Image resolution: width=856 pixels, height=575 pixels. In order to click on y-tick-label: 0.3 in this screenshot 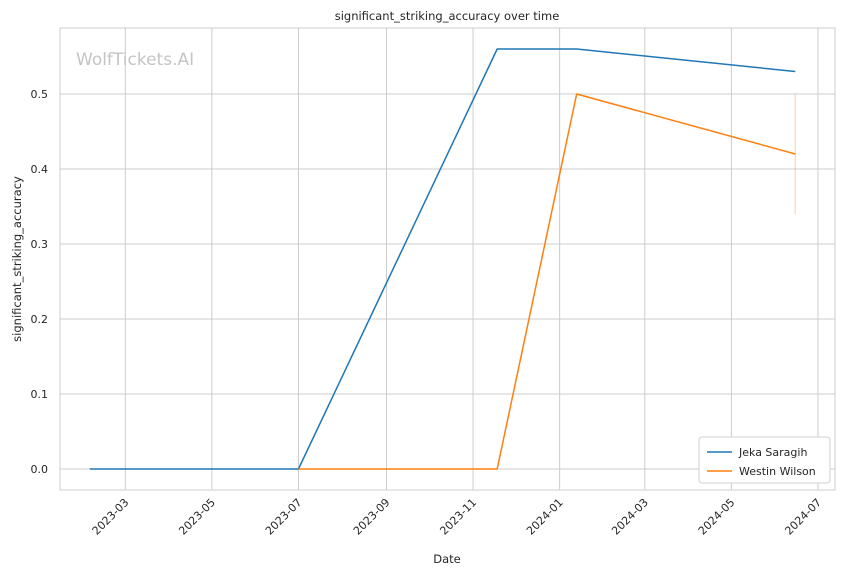, I will do `click(40, 244)`.